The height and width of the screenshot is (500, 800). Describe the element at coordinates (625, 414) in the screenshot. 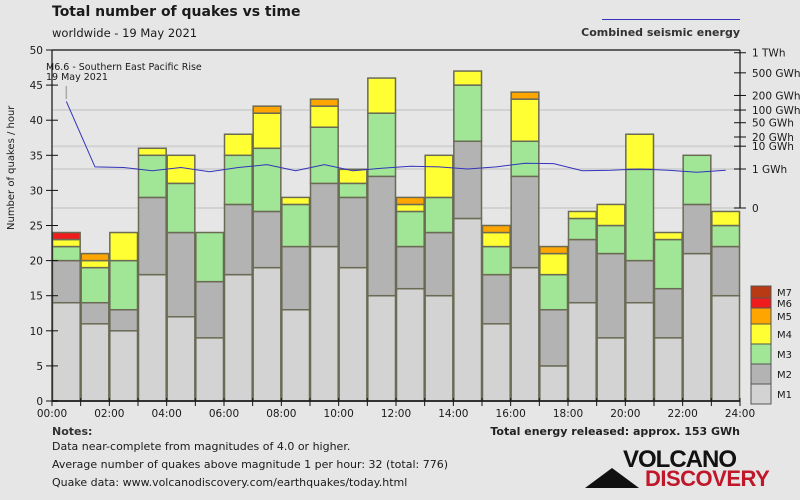

I see `x-tick-label: 20:00` at that location.